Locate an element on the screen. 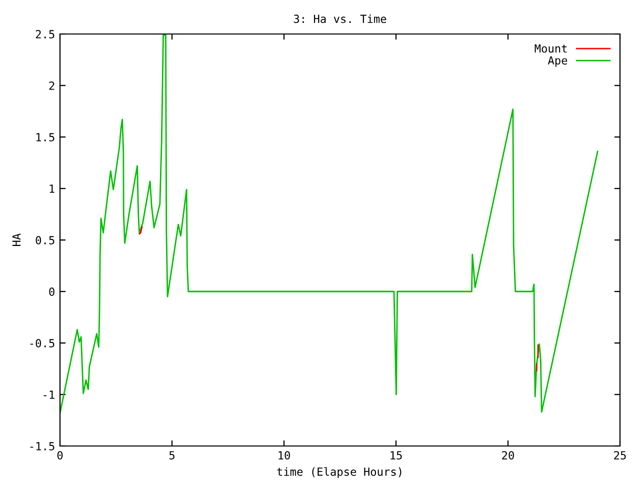 Image resolution: width=640 pixels, height=480 pixels. y-tick-label: 2.5 is located at coordinates (45, 34).